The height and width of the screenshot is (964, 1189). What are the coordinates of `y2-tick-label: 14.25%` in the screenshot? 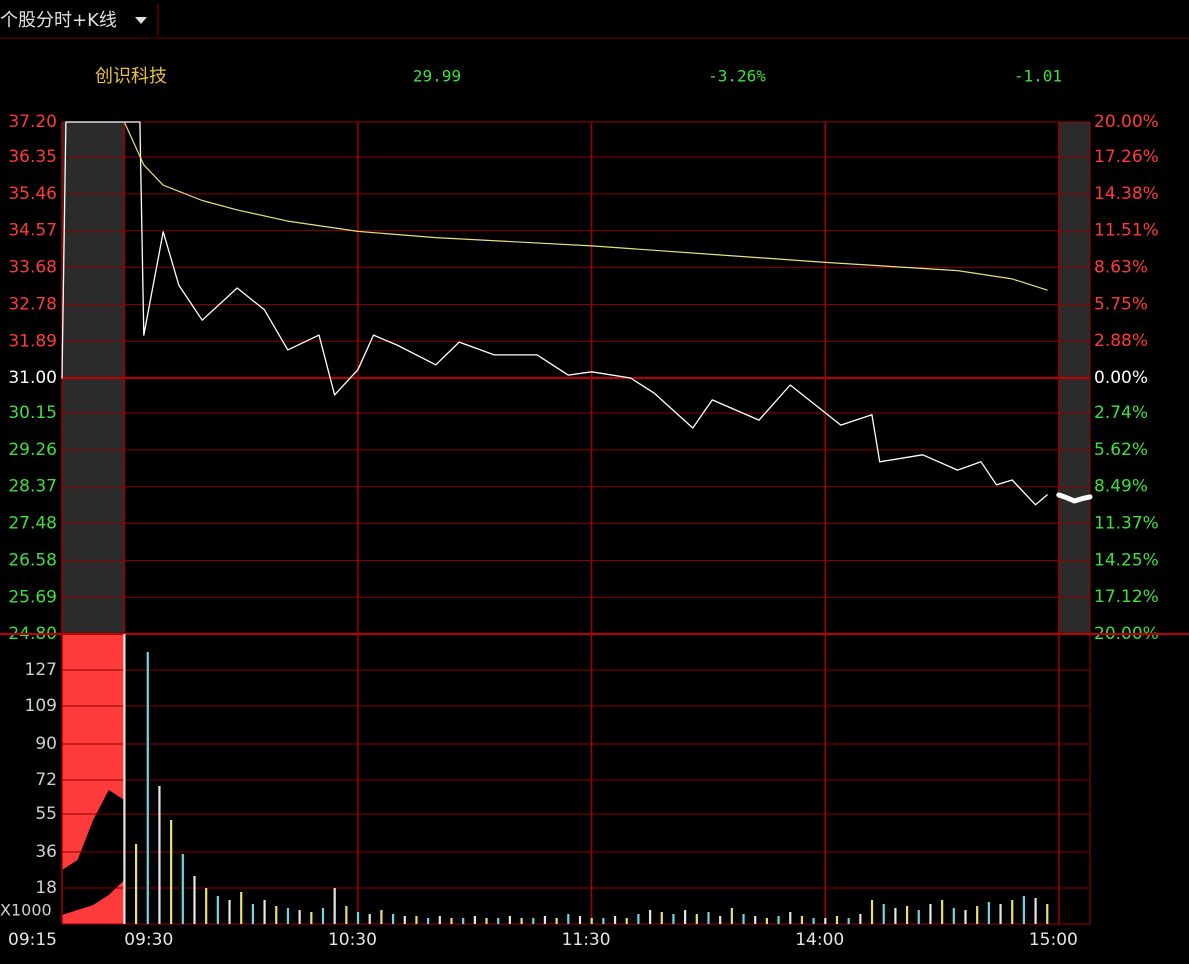 It's located at (1126, 560).